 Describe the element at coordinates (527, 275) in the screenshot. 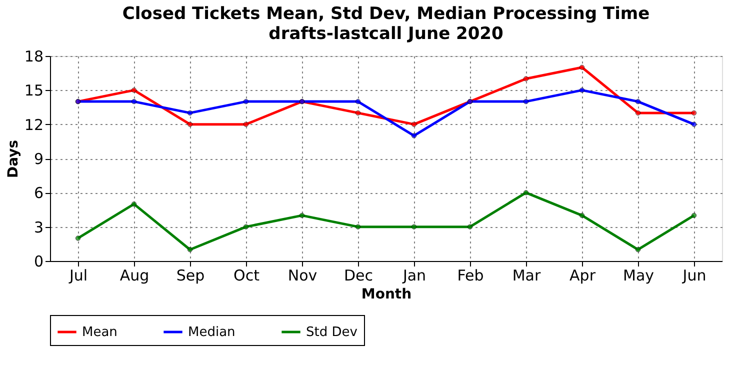

I see `x-tick-label: Mar` at that location.